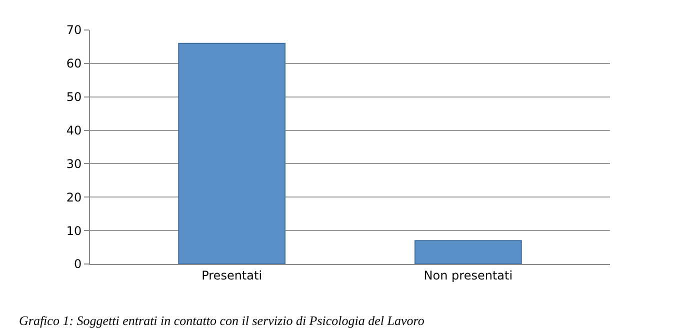  I want to click on y-tick-label: 20, so click(74, 197).